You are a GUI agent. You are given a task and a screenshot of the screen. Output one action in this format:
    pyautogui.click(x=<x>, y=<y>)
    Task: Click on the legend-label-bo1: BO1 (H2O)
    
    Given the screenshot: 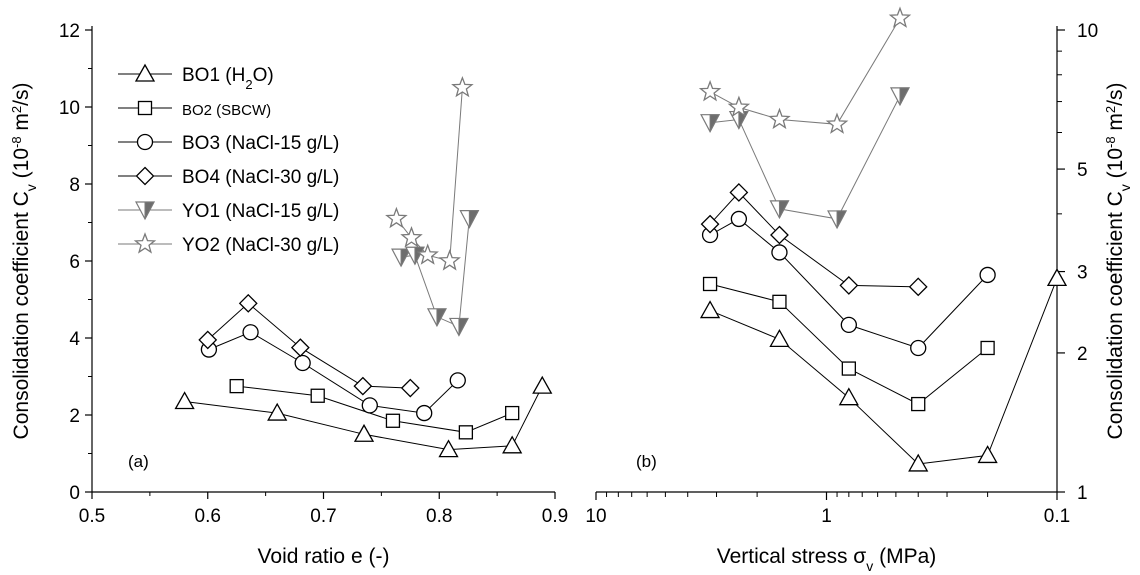 What is the action you would take?
    pyautogui.click(x=228, y=78)
    